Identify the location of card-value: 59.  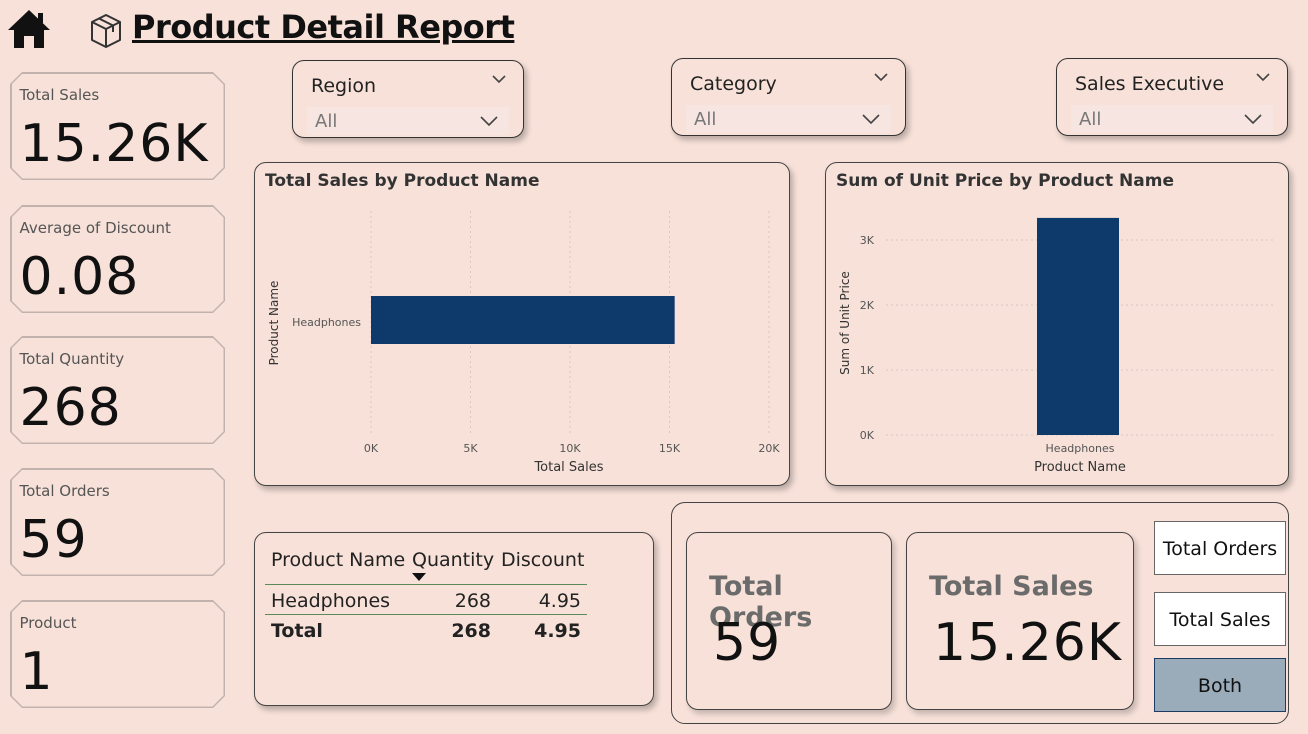
(747, 643).